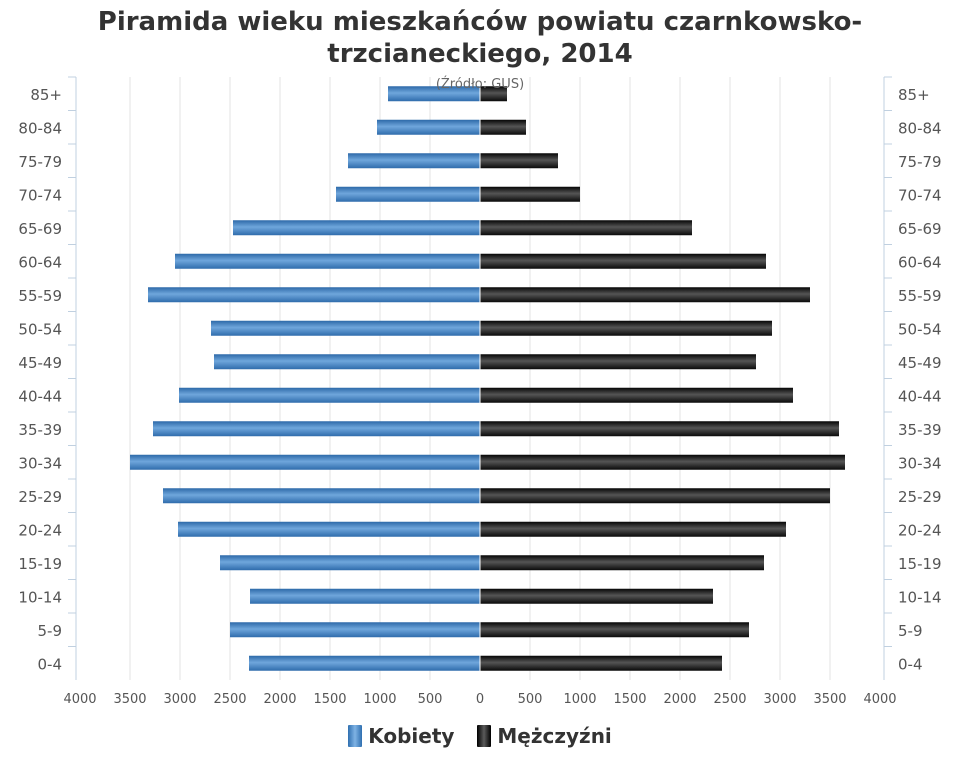 The height and width of the screenshot is (768, 960). I want to click on category-label-right: 40-44, so click(920, 396).